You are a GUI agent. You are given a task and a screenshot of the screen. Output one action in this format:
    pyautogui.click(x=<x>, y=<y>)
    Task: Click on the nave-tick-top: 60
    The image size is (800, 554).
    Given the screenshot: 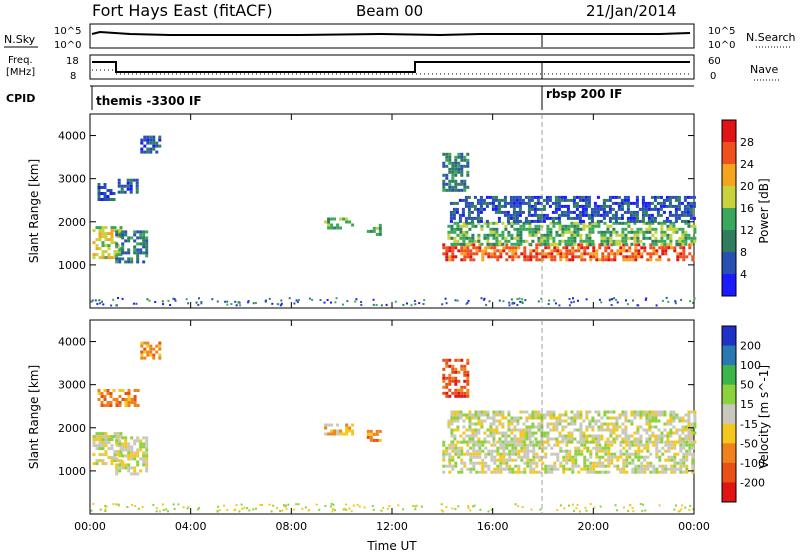 What is the action you would take?
    pyautogui.click(x=714, y=61)
    